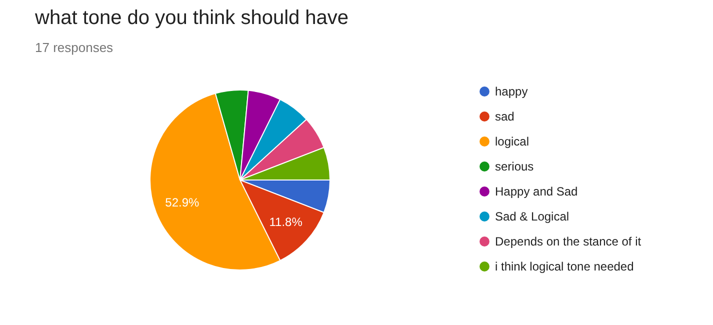  Describe the element at coordinates (536, 191) in the screenshot. I see `legend-label: Happy and Sad` at that location.